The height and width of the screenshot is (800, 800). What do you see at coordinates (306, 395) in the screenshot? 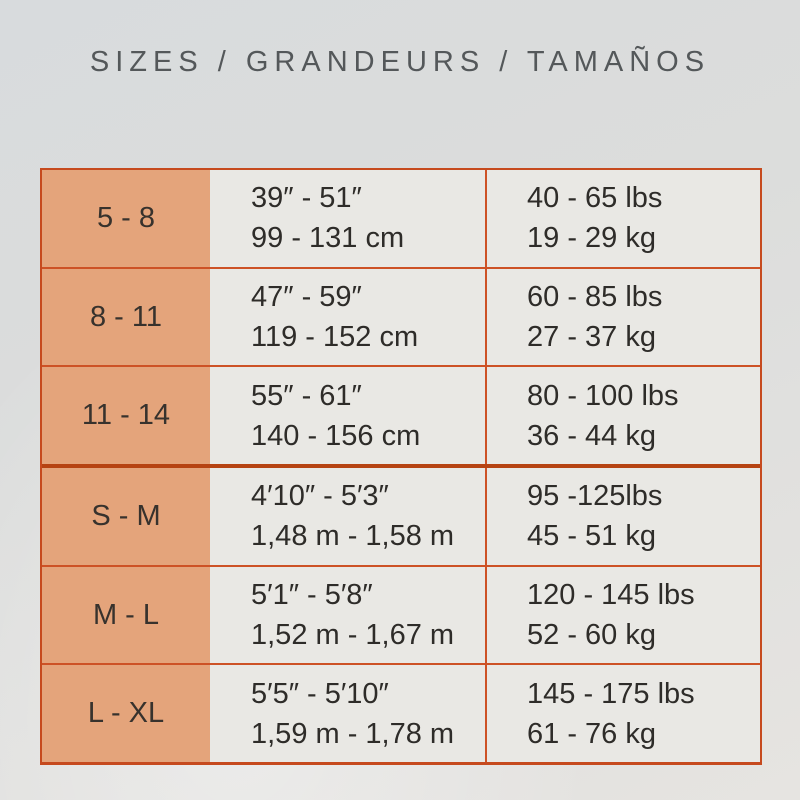
I see `height-imperial: 55″ - 61″` at bounding box center [306, 395].